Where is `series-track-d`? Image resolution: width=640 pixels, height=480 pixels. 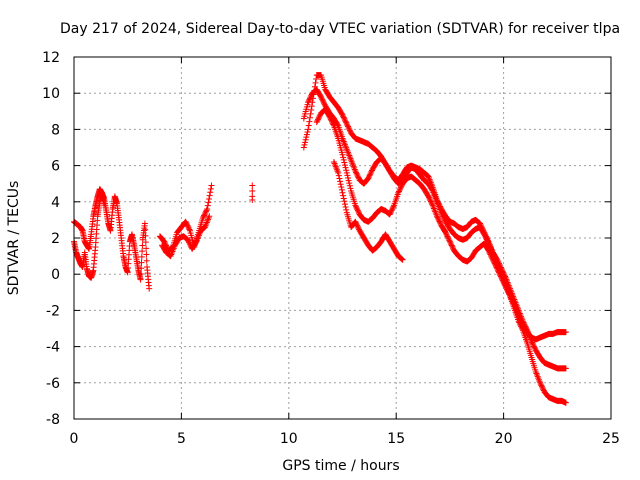
series-track-d is located at coordinates (368, 210).